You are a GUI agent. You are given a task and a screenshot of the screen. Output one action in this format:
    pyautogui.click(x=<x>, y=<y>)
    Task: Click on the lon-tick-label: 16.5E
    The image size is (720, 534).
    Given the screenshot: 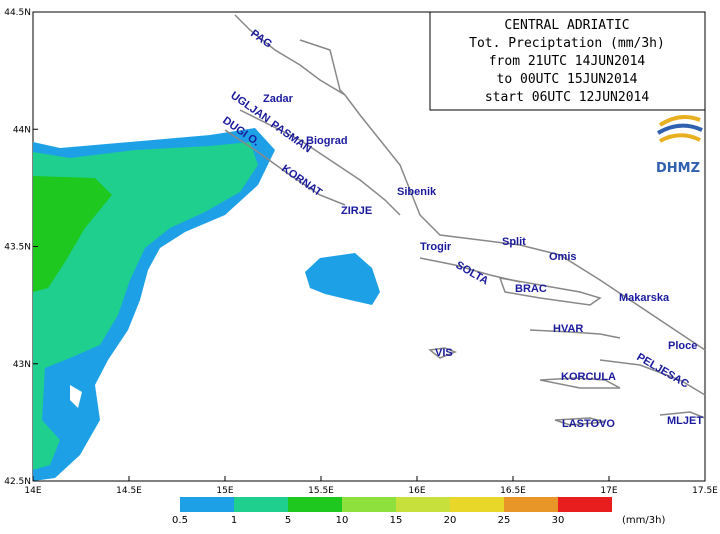 What is the action you would take?
    pyautogui.click(x=513, y=491)
    